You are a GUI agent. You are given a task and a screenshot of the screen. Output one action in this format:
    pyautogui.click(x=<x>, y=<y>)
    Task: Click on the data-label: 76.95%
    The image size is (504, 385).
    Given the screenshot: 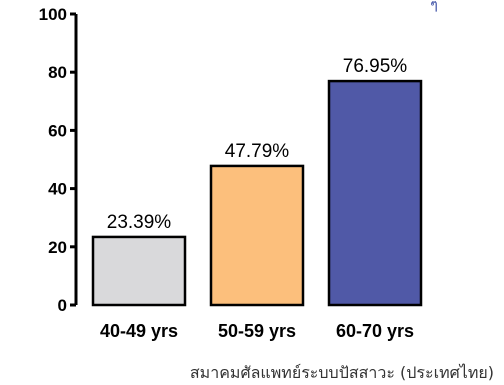 What is the action you would take?
    pyautogui.click(x=375, y=66)
    